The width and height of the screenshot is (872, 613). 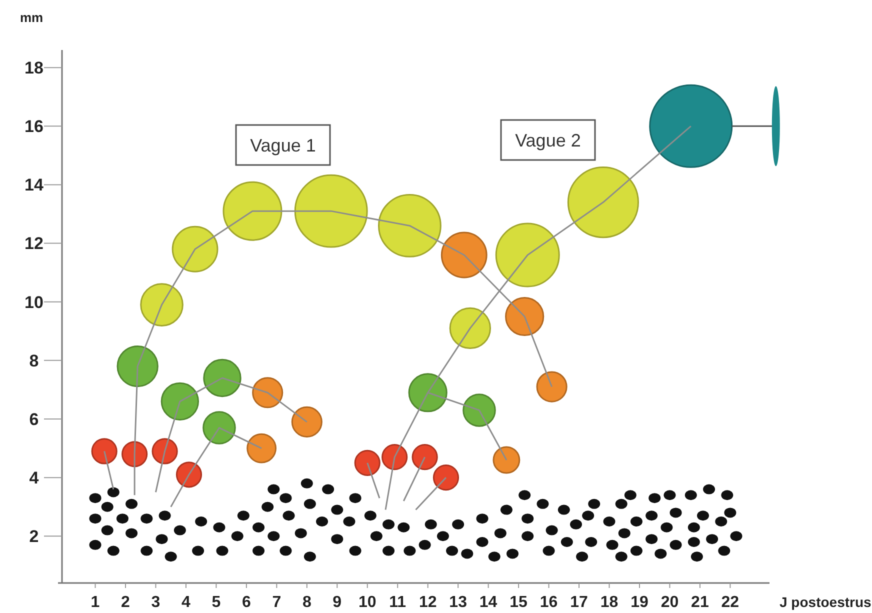 What do you see at coordinates (579, 602) in the screenshot?
I see `x-tick-label: 17` at bounding box center [579, 602].